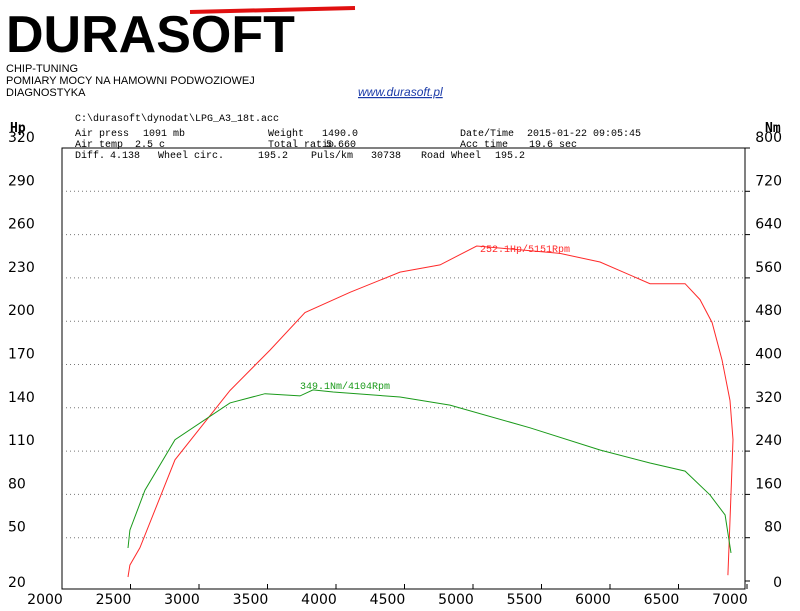 This screenshot has width=800, height=611. What do you see at coordinates (46, 93) in the screenshot?
I see `header-line: DIAGNOSTYKA` at bounding box center [46, 93].